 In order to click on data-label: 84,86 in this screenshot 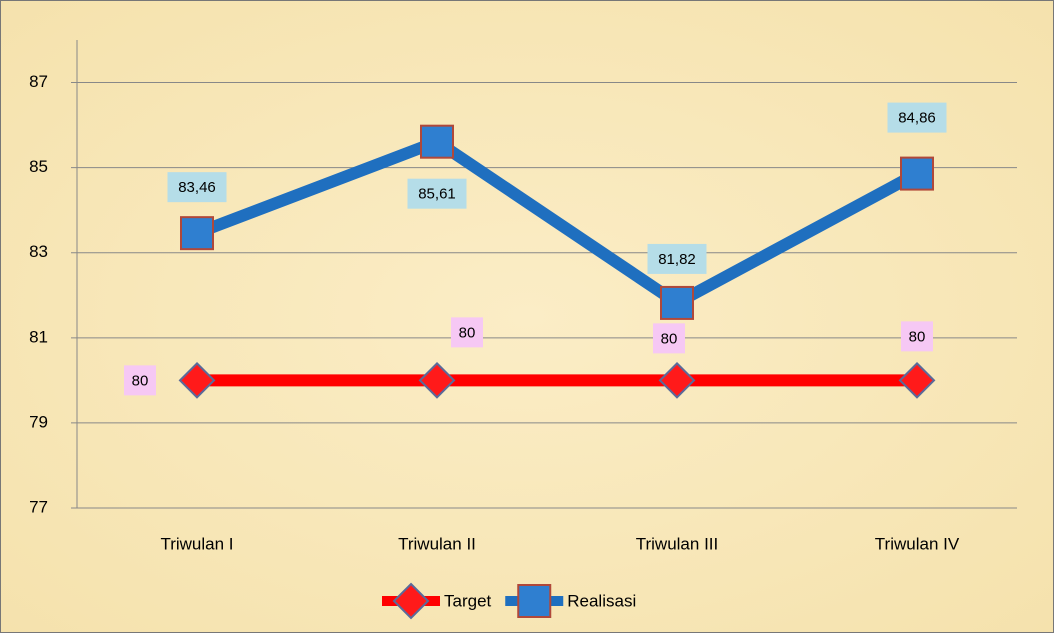, I will do `click(917, 118)`.